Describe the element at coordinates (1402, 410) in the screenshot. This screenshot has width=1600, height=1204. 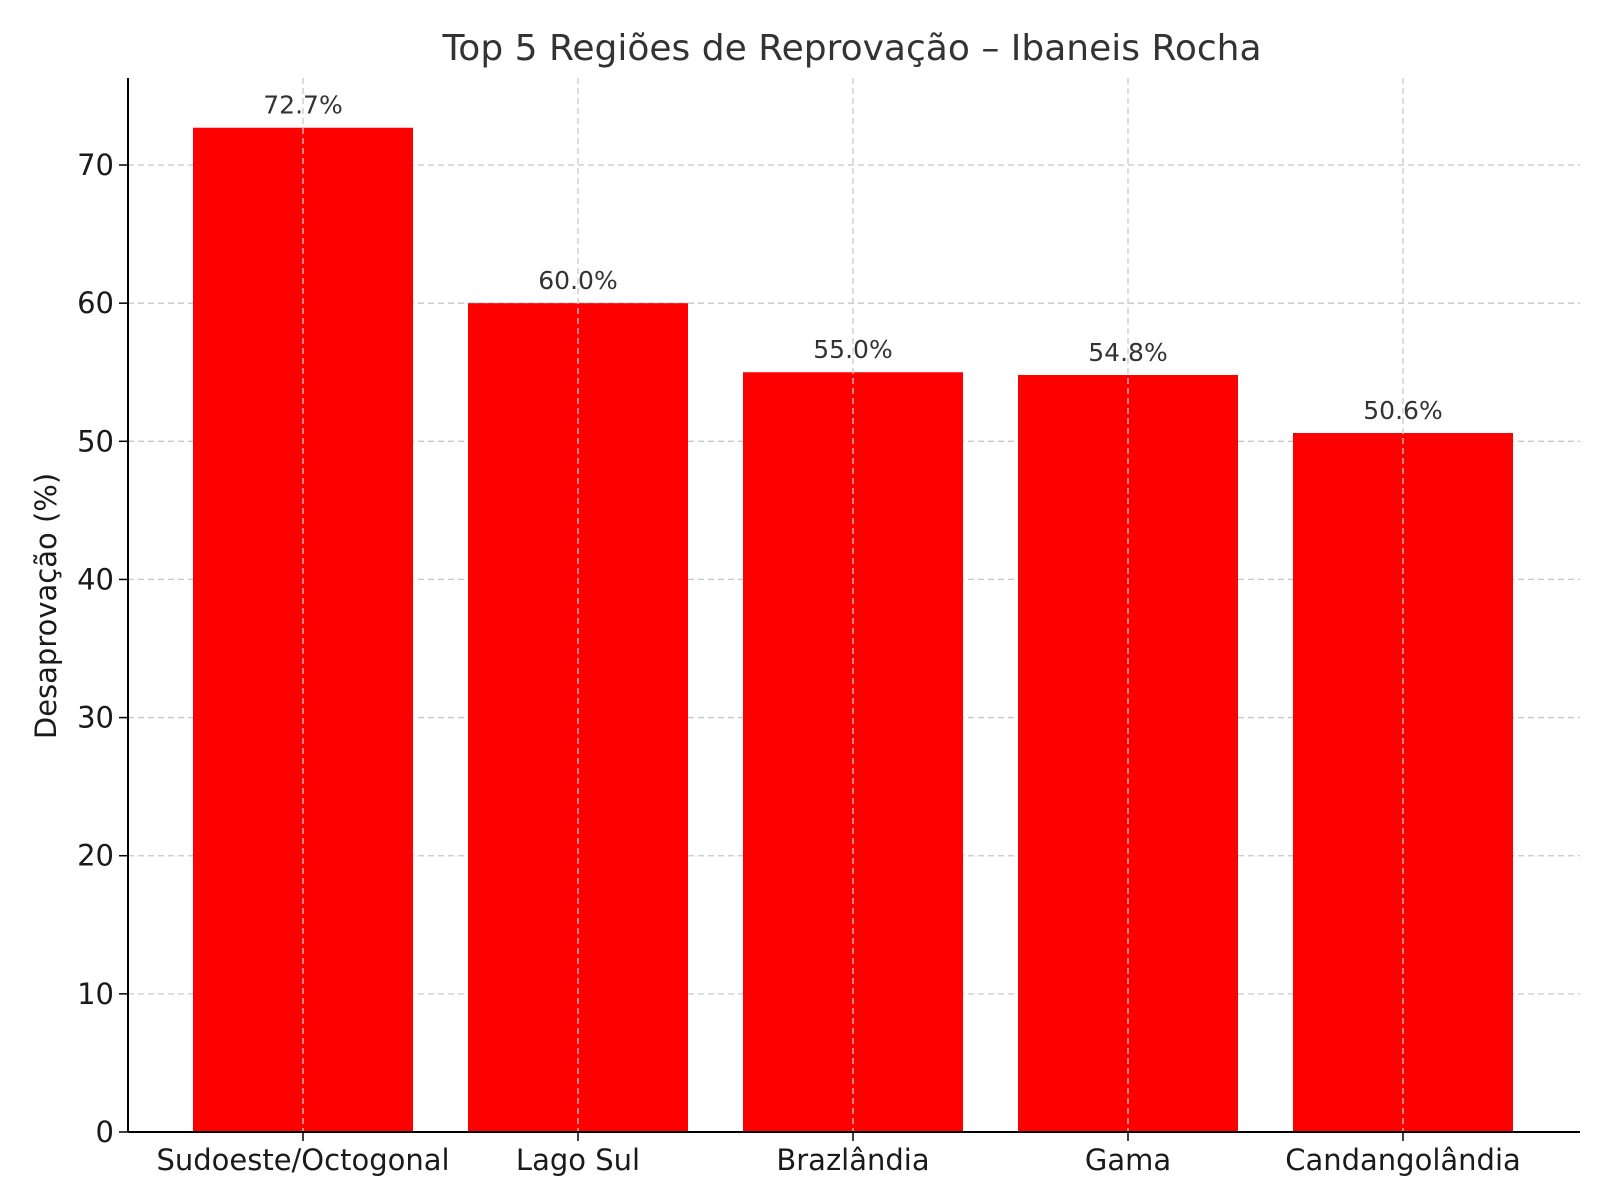
I see `data-label: 50.6%` at that location.